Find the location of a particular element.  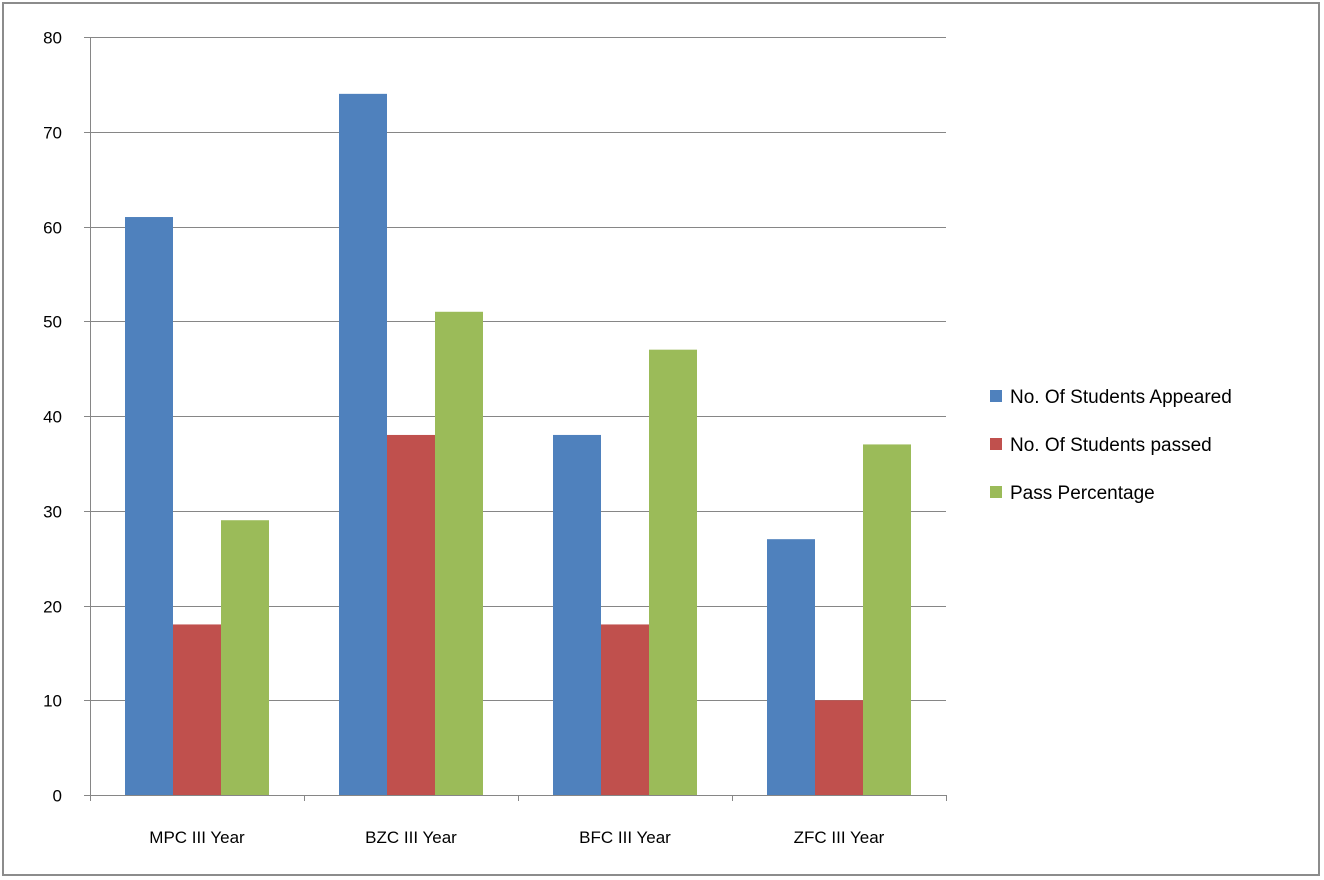

x-tick-label: BZC III Year is located at coordinates (411, 837).